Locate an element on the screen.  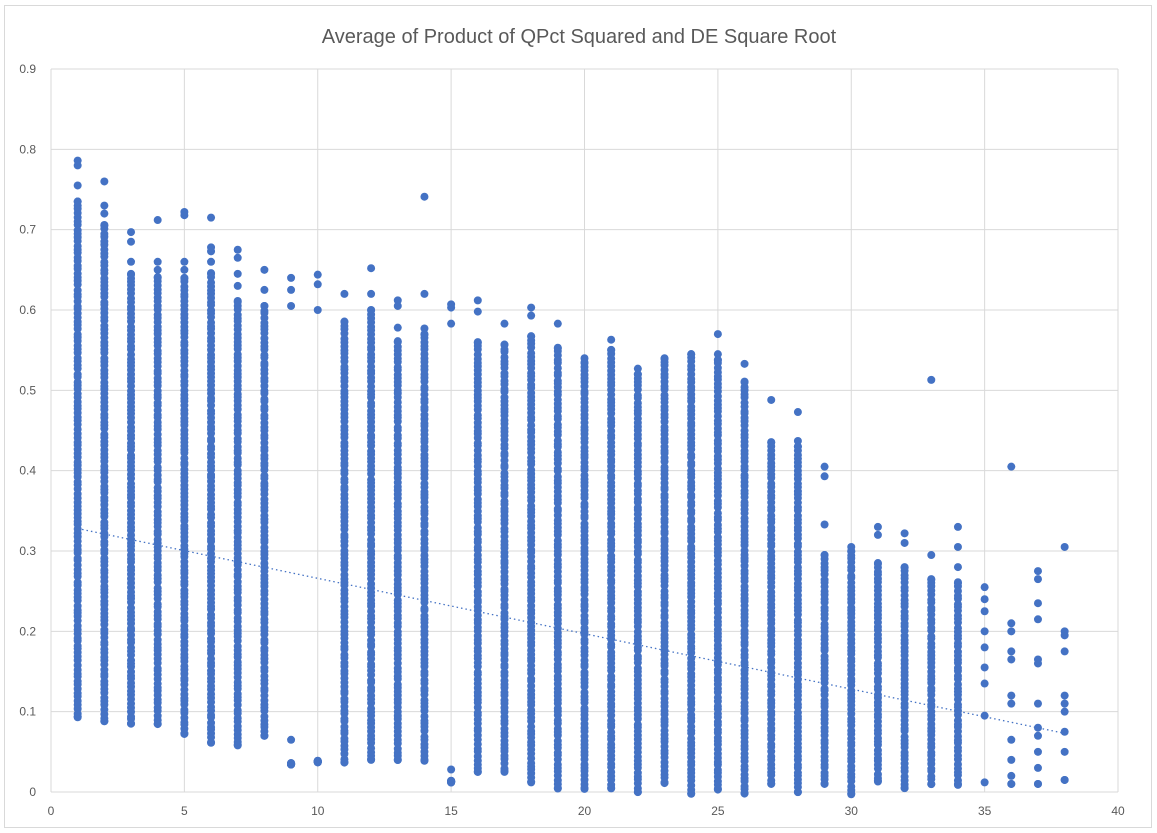
y-tick-label: 0 is located at coordinates (32, 792).